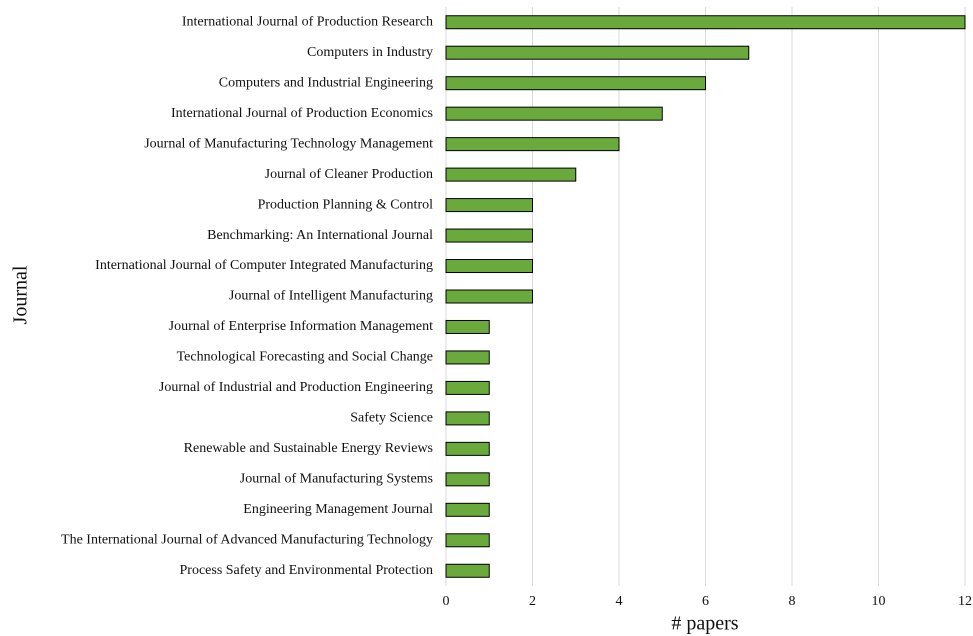 The image size is (973, 636). What do you see at coordinates (704, 624) in the screenshot?
I see `x-axis-label: # papers` at bounding box center [704, 624].